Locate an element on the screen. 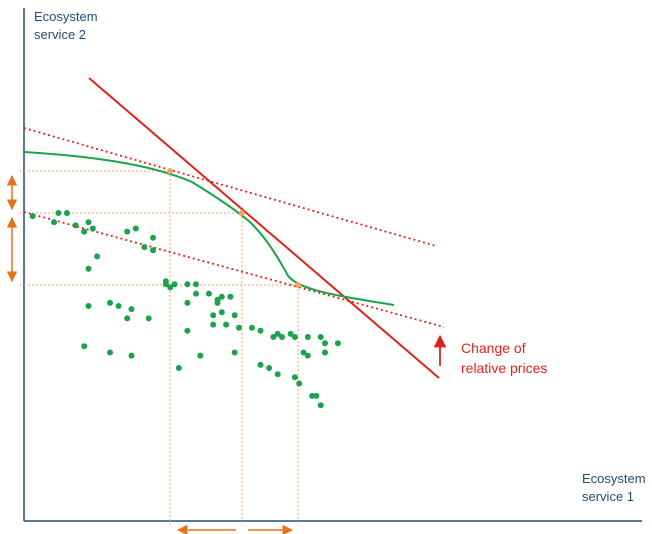 The width and height of the screenshot is (652, 534). price-change-annotation: Change of relative prices is located at coordinates (504, 358).